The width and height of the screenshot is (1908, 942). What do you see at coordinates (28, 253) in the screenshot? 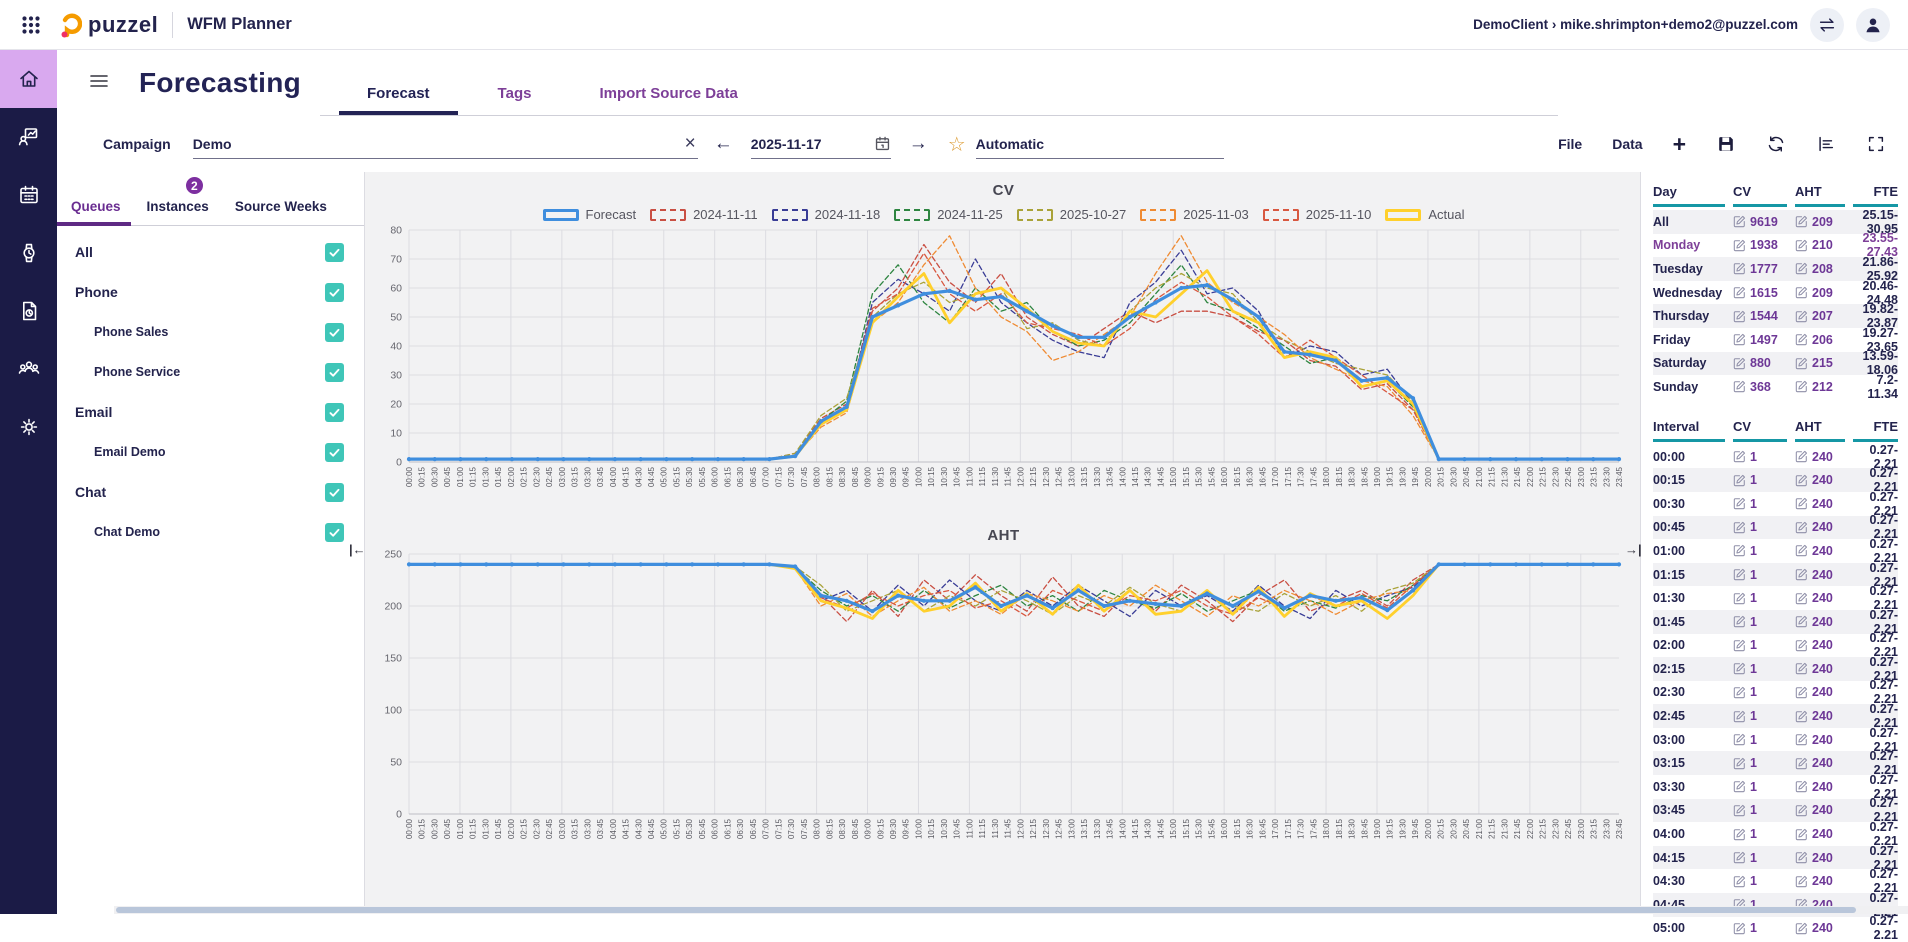
I see `nav-time` at bounding box center [28, 253].